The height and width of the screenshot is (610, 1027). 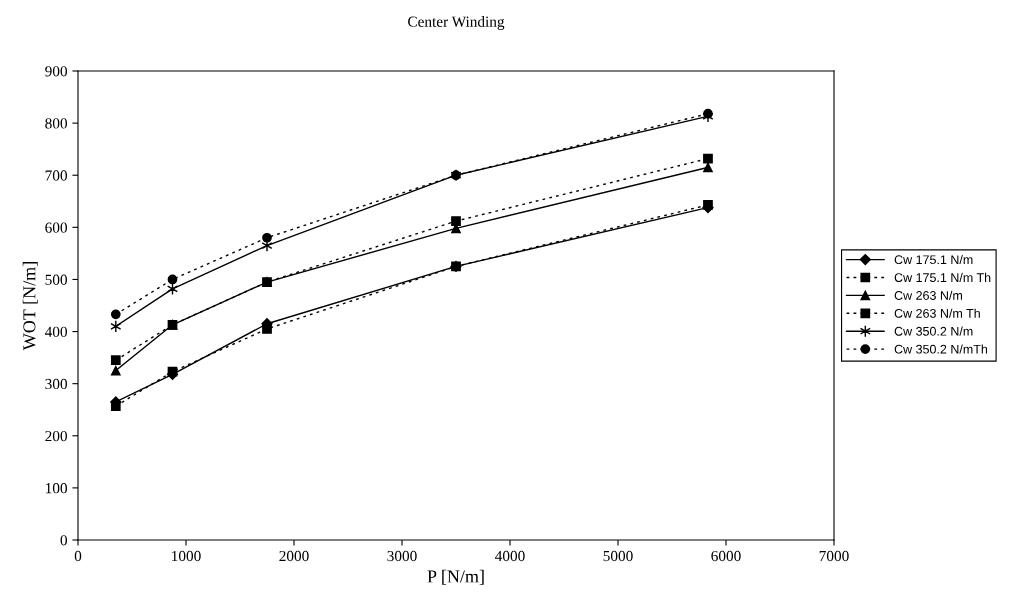 I want to click on y-tick-label: 800, so click(x=56, y=123).